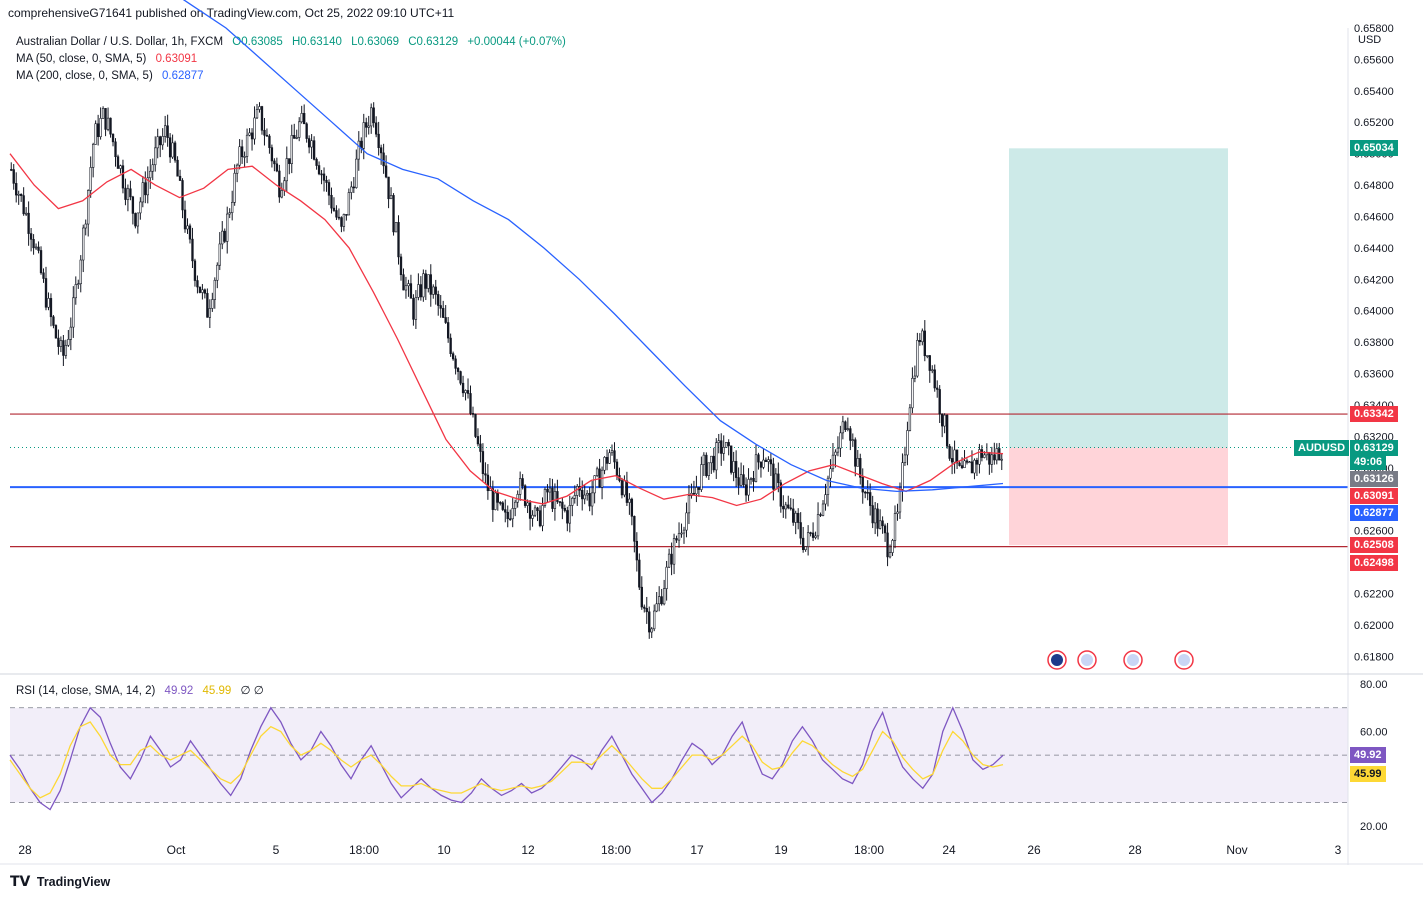 This screenshot has height=899, width=1423. What do you see at coordinates (1374, 60) in the screenshot?
I see `price-tick-label: 0.65600` at bounding box center [1374, 60].